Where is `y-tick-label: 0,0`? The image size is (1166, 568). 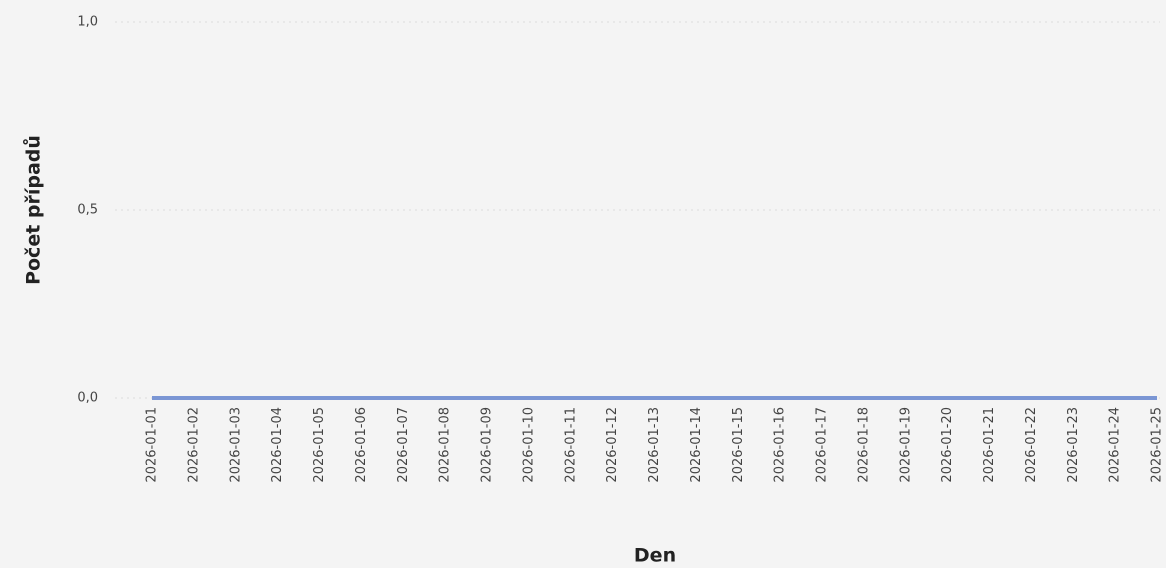 y-tick-label: 0,0 is located at coordinates (87, 398).